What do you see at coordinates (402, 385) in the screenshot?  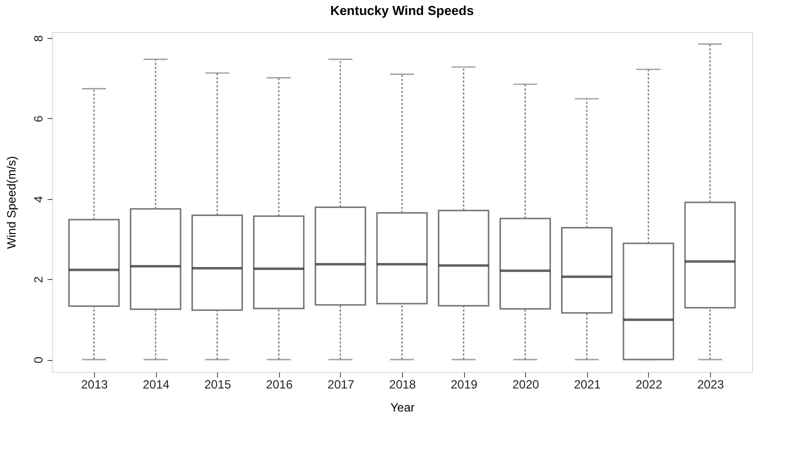 I see `x-tick-label: 2018` at bounding box center [402, 385].